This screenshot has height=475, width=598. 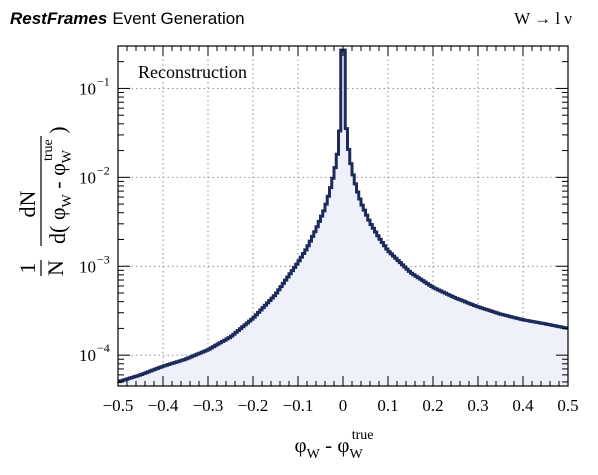 I want to click on svg-text: N, so click(x=55, y=268).